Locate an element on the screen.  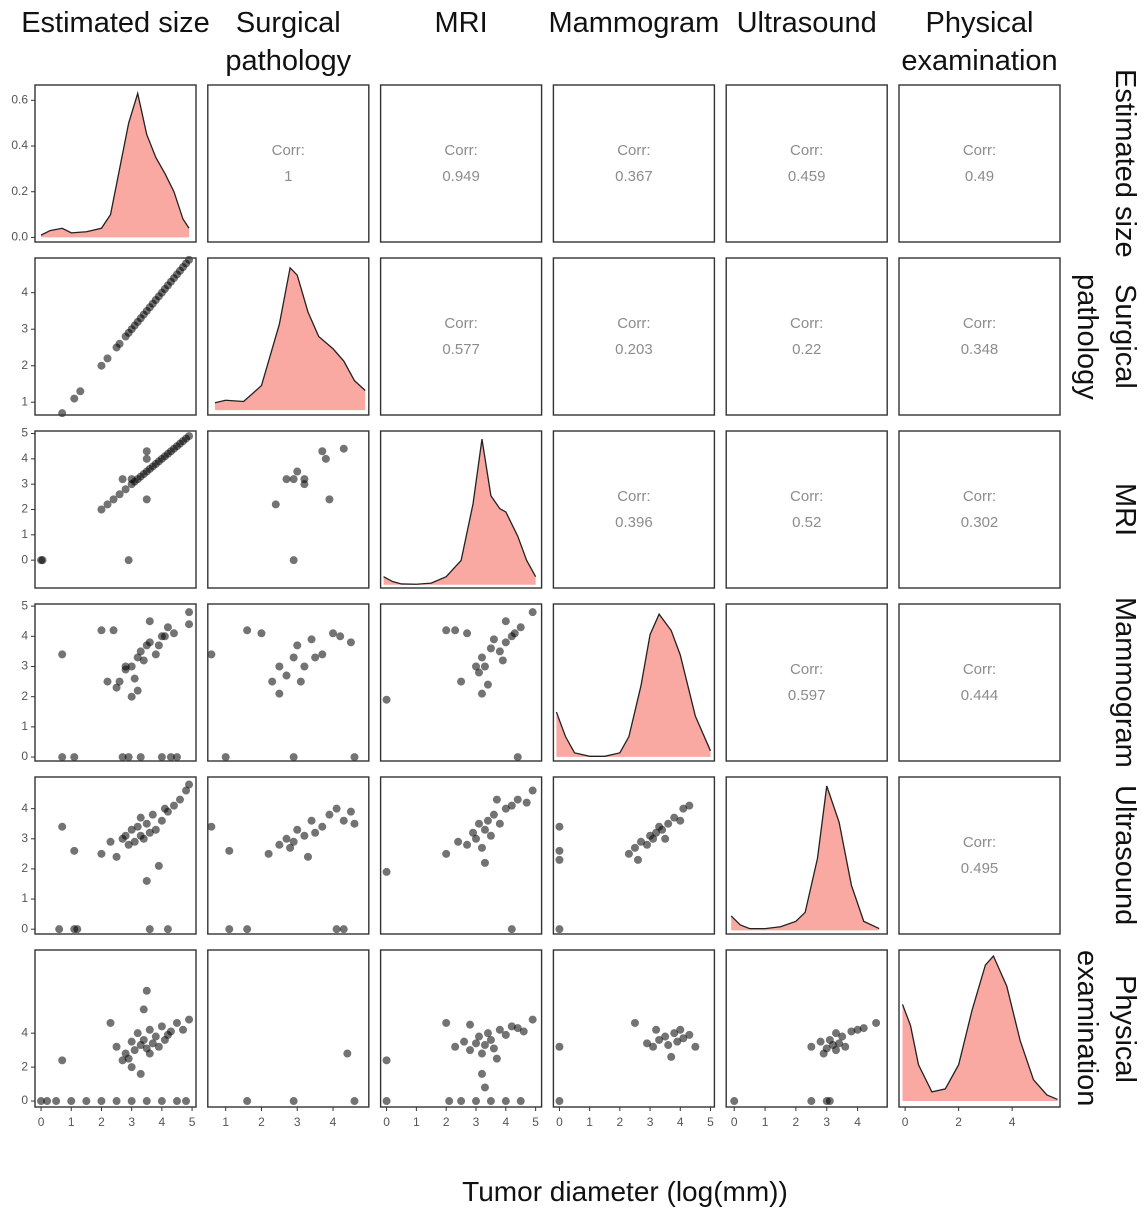
column-label: Estimated size is located at coordinates (115, 23).